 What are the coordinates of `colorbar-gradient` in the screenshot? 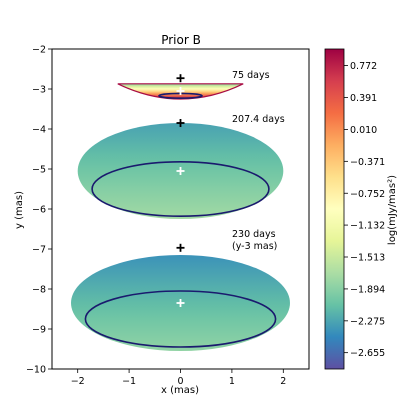 It's located at (334, 209).